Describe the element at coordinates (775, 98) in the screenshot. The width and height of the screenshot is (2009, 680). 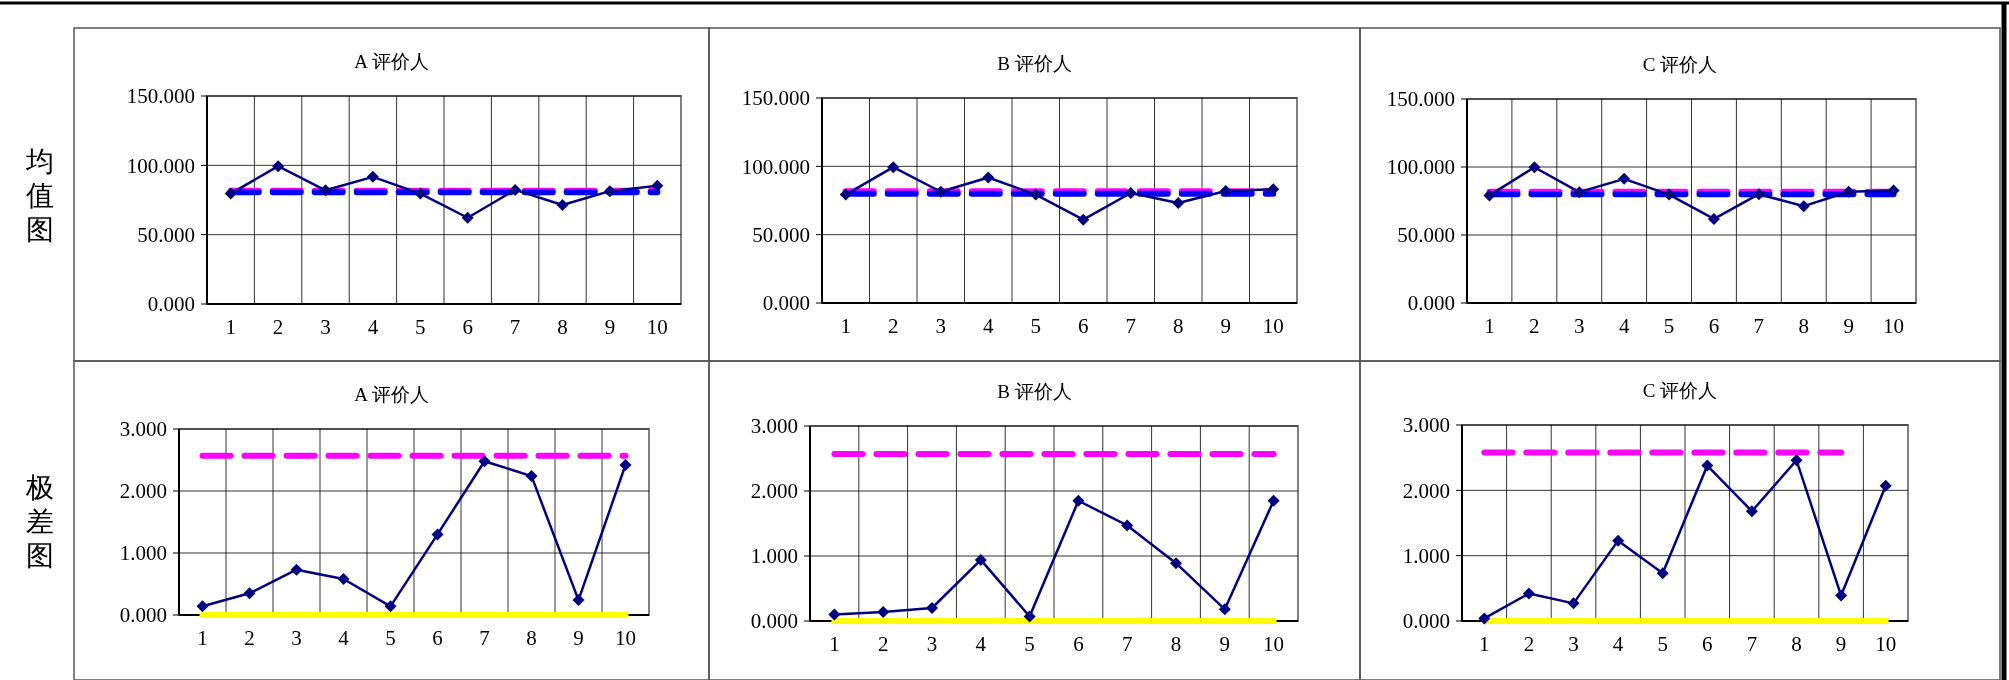
I see `y-tick-label: 150.000` at that location.